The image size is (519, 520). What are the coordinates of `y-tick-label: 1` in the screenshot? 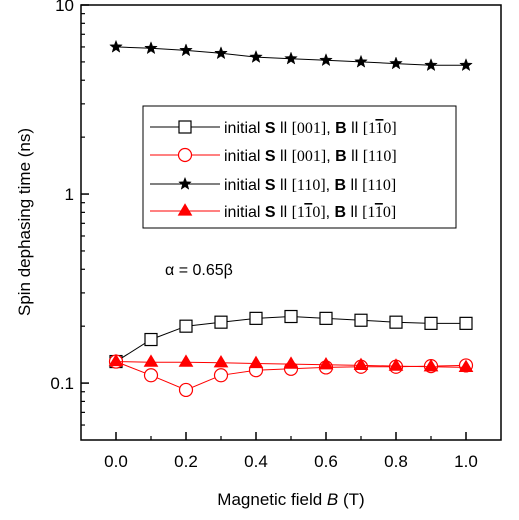 It's located at (69, 194).